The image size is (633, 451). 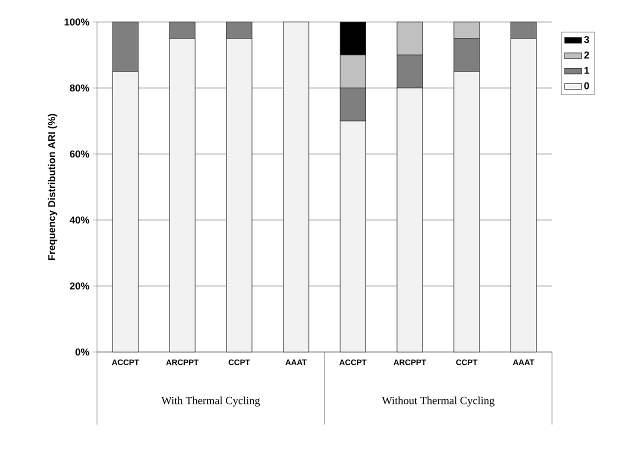 I want to click on bar, so click(x=296, y=187).